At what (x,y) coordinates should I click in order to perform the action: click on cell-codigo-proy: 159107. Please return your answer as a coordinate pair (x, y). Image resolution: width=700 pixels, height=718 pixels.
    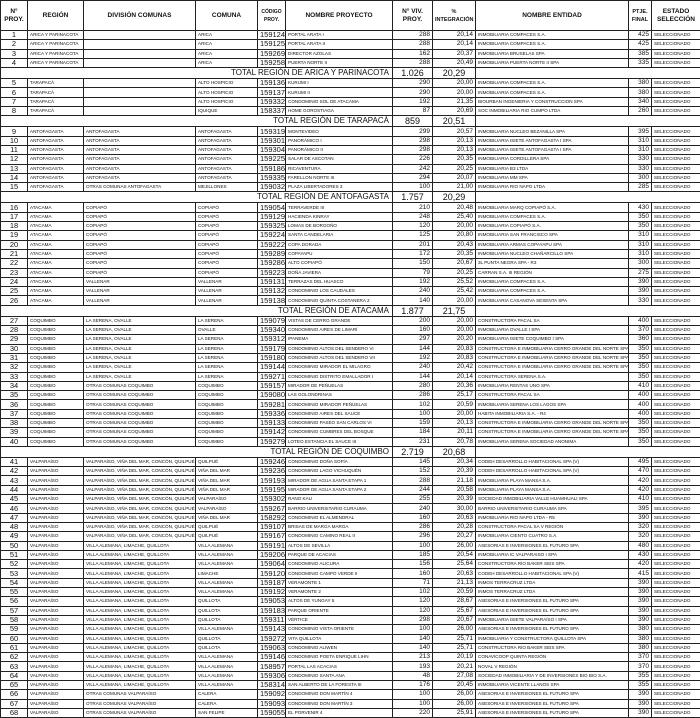
    Looking at the image, I should click on (271, 527).